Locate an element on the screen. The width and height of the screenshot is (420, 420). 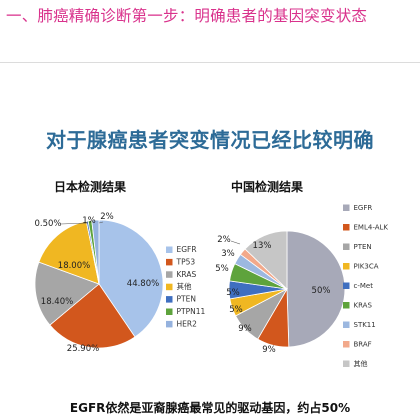
pie1-legend-swatch-egfr is located at coordinates (346, 207).